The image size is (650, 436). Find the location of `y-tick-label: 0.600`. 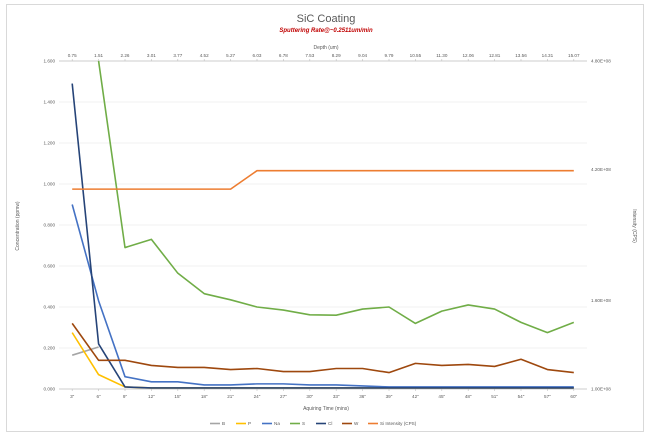

y-tick-label: 0.600 is located at coordinates (50, 266).